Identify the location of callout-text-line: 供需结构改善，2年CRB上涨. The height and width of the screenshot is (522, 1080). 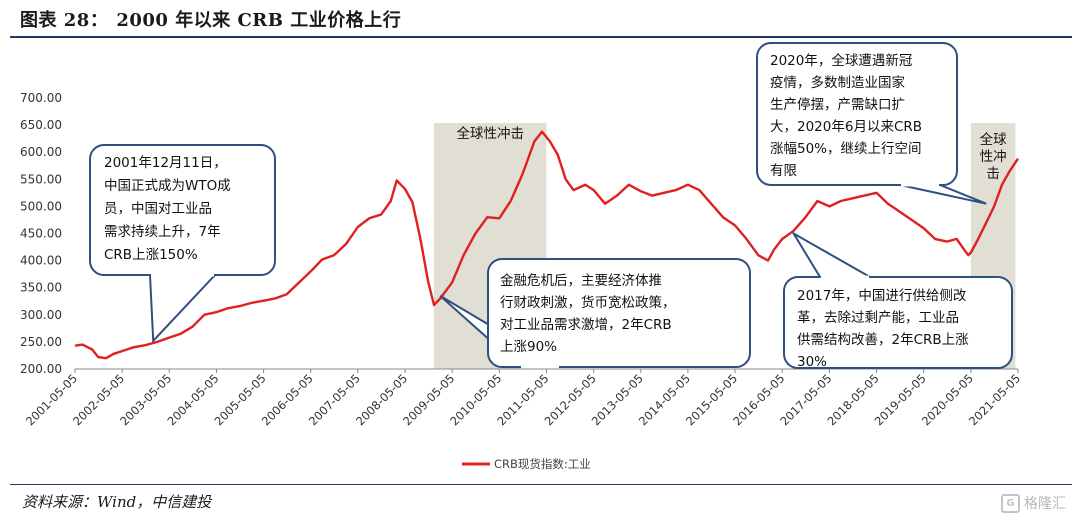
(883, 340).